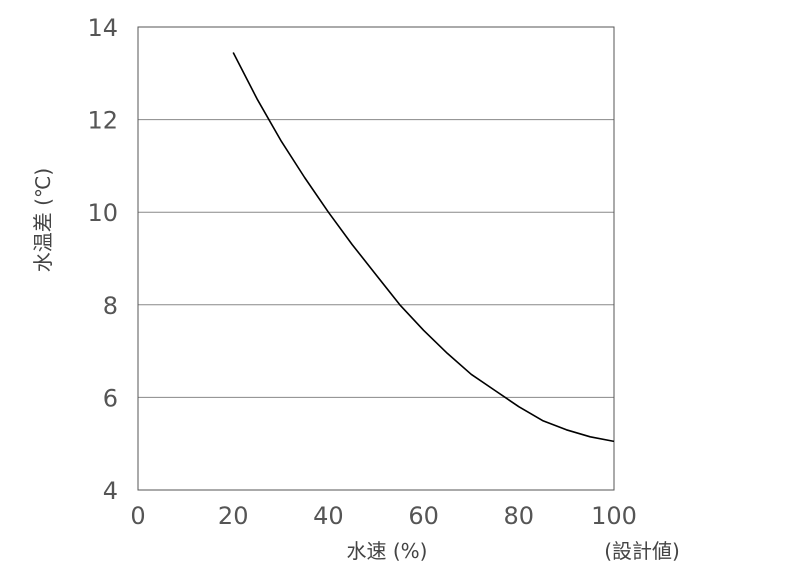 This screenshot has height=581, width=800. Describe the element at coordinates (642, 551) in the screenshot. I see `x-axis-annotation: (設計値)` at that location.